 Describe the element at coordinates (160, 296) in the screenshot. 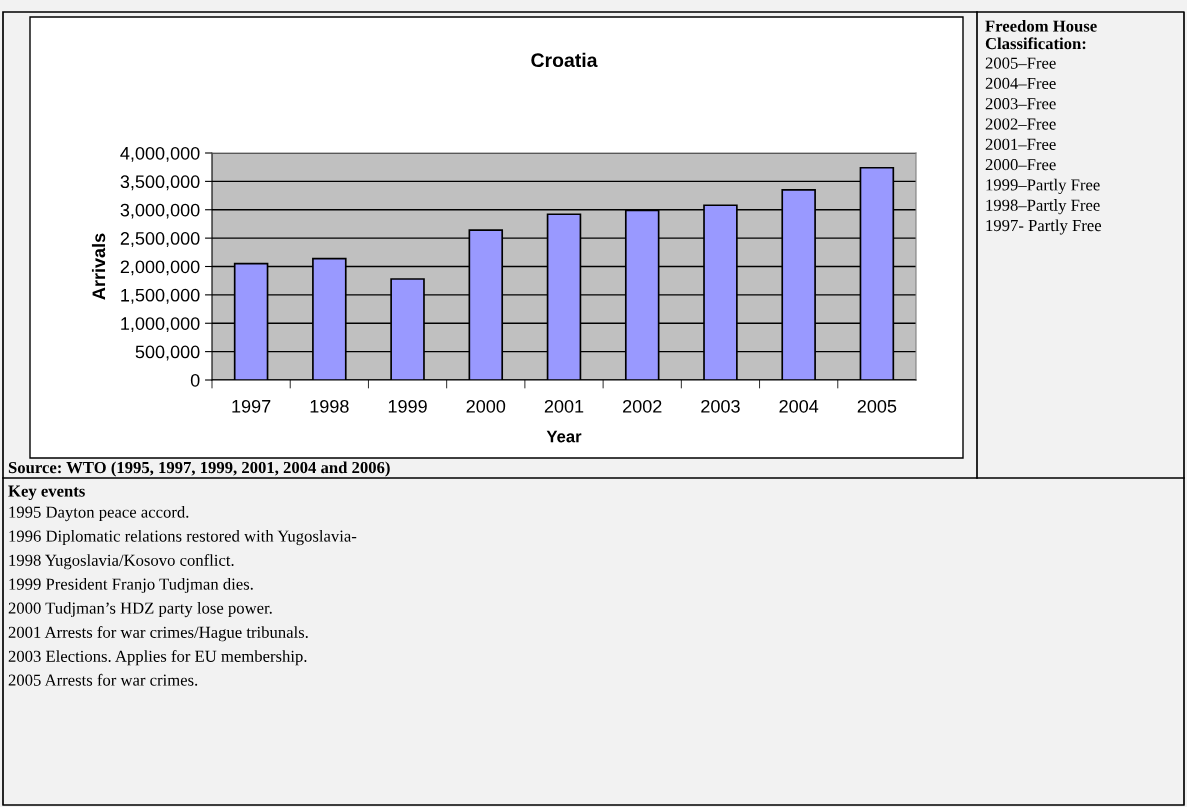

I see `y-tick-label: 1,500,000` at that location.